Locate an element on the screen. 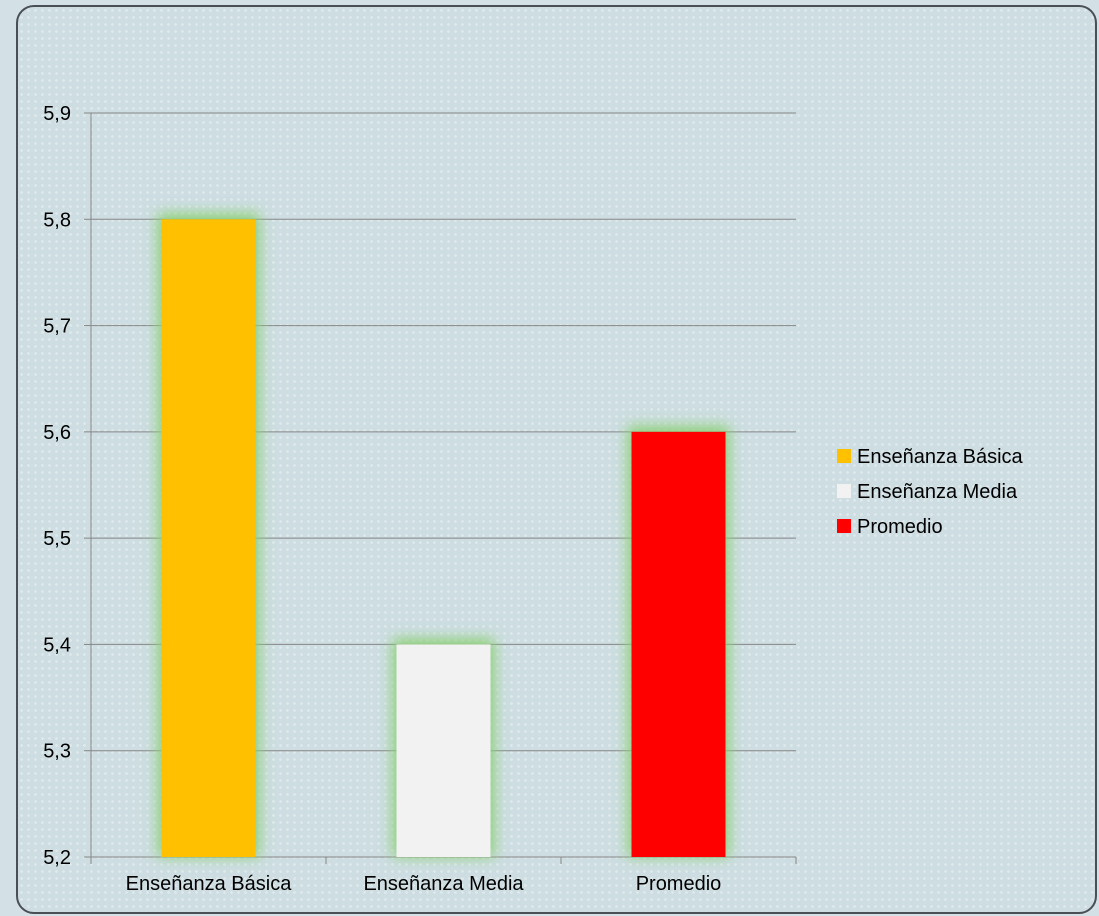  legend-label: Enseñanza Media is located at coordinates (937, 492).